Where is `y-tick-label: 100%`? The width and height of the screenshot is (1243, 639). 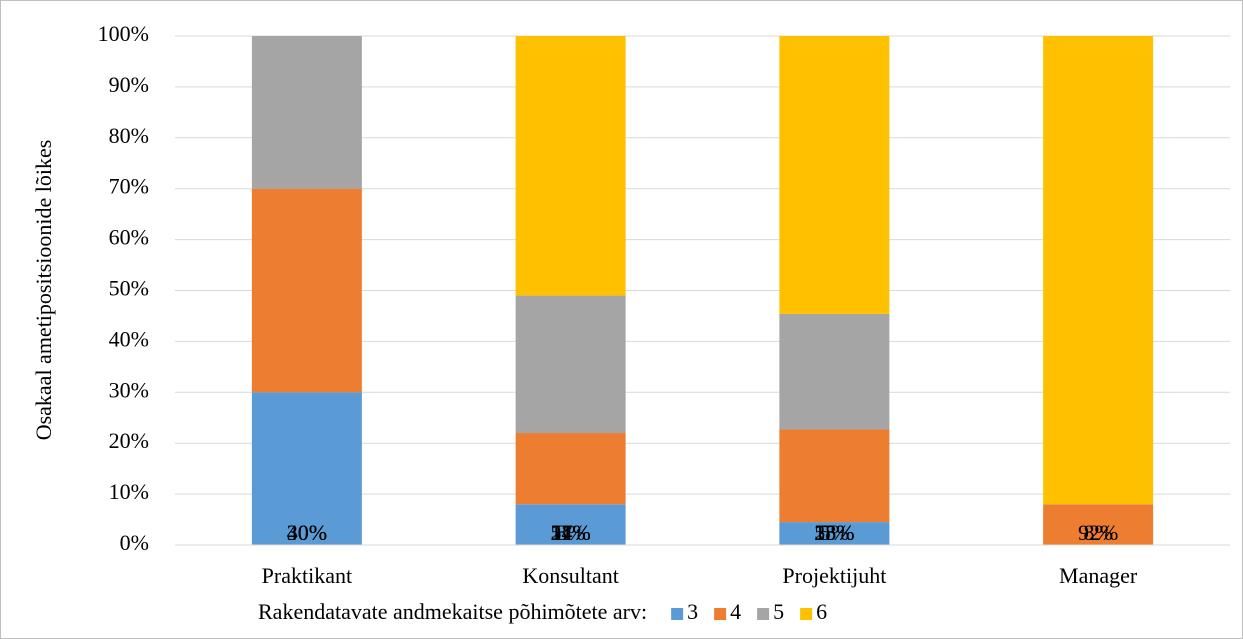 y-tick-label: 100% is located at coordinates (123, 33).